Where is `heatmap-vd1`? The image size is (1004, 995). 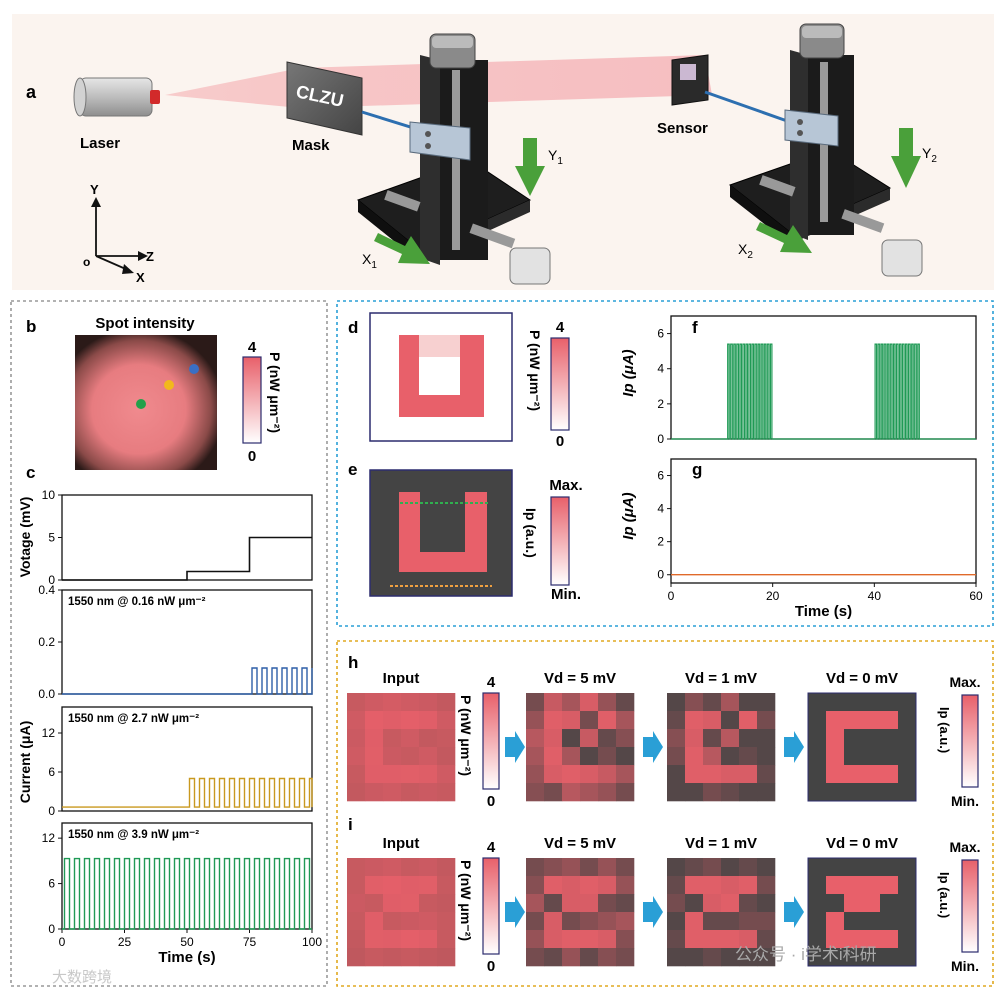 heatmap-vd1 is located at coordinates (721, 747).